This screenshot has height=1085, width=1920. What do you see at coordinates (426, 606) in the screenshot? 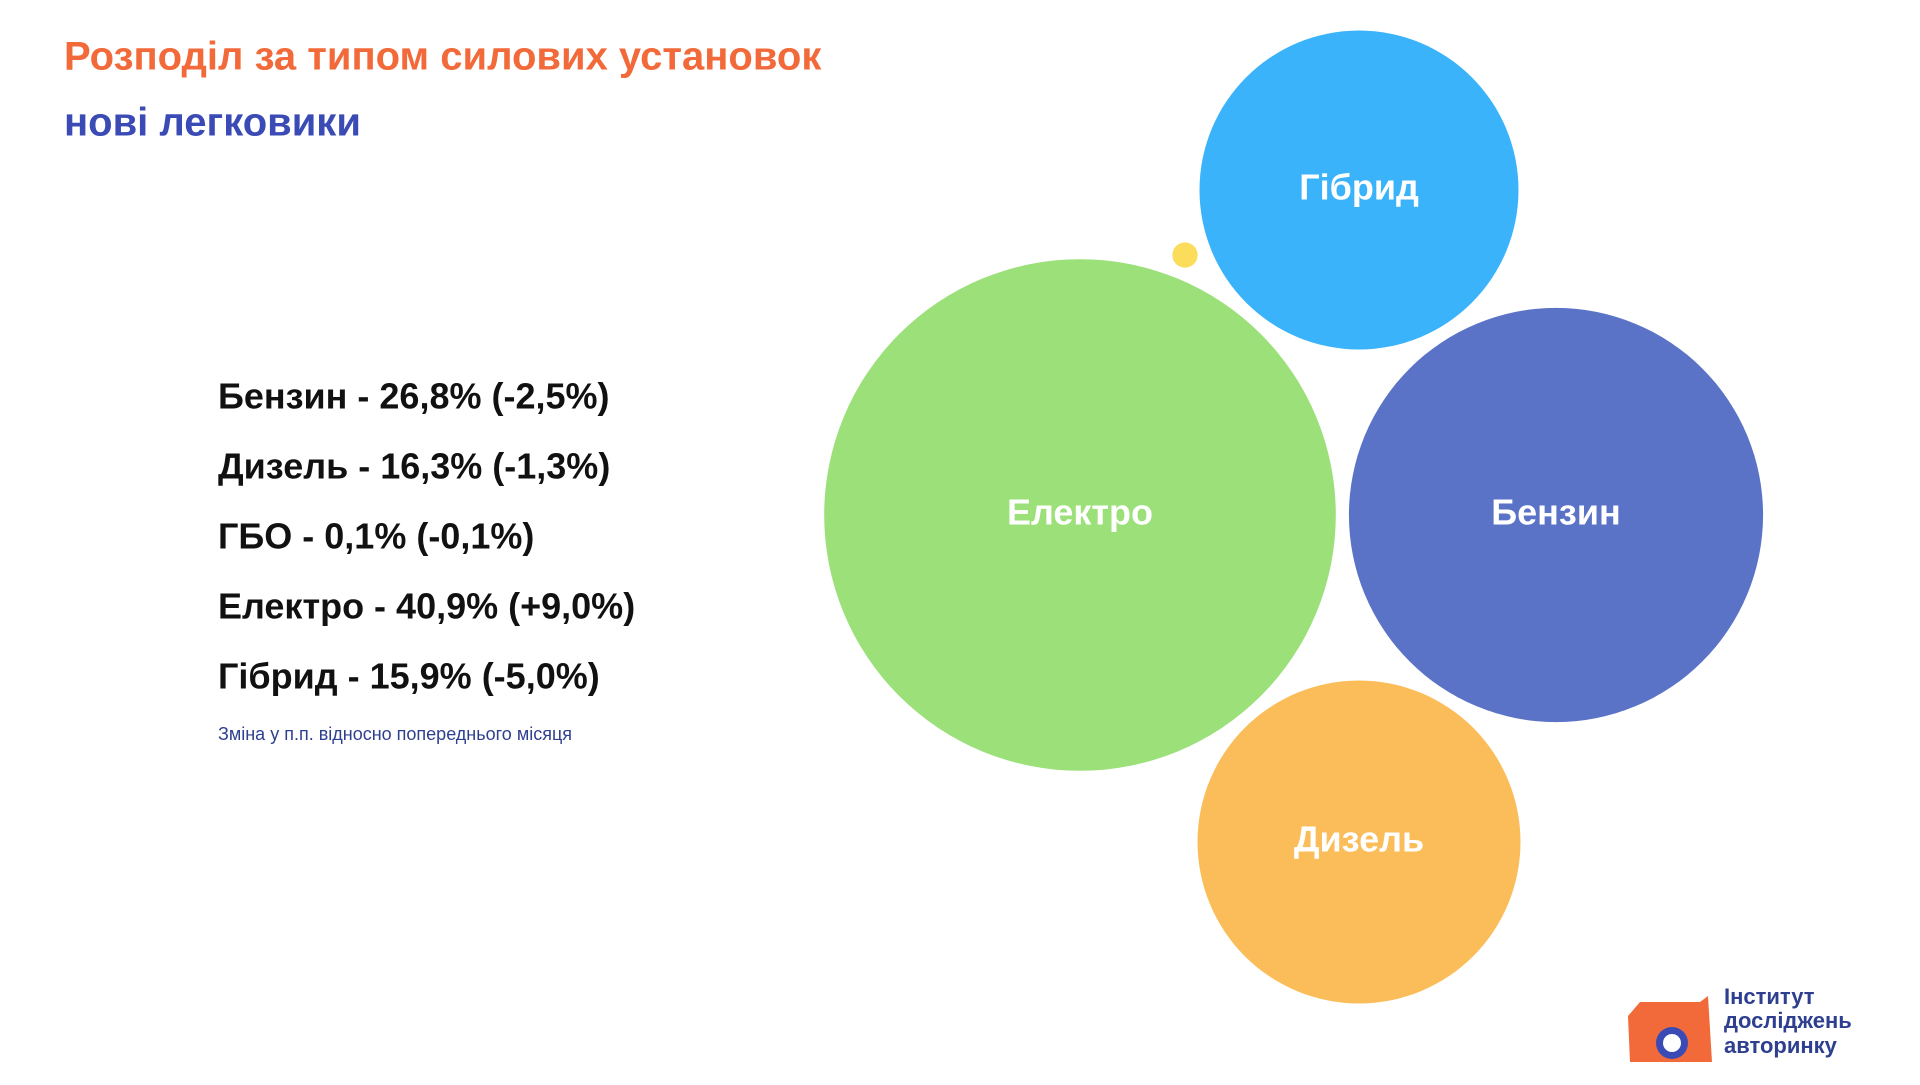
I see `value-label: Електро - 40,9% (+9,0%)` at bounding box center [426, 606].